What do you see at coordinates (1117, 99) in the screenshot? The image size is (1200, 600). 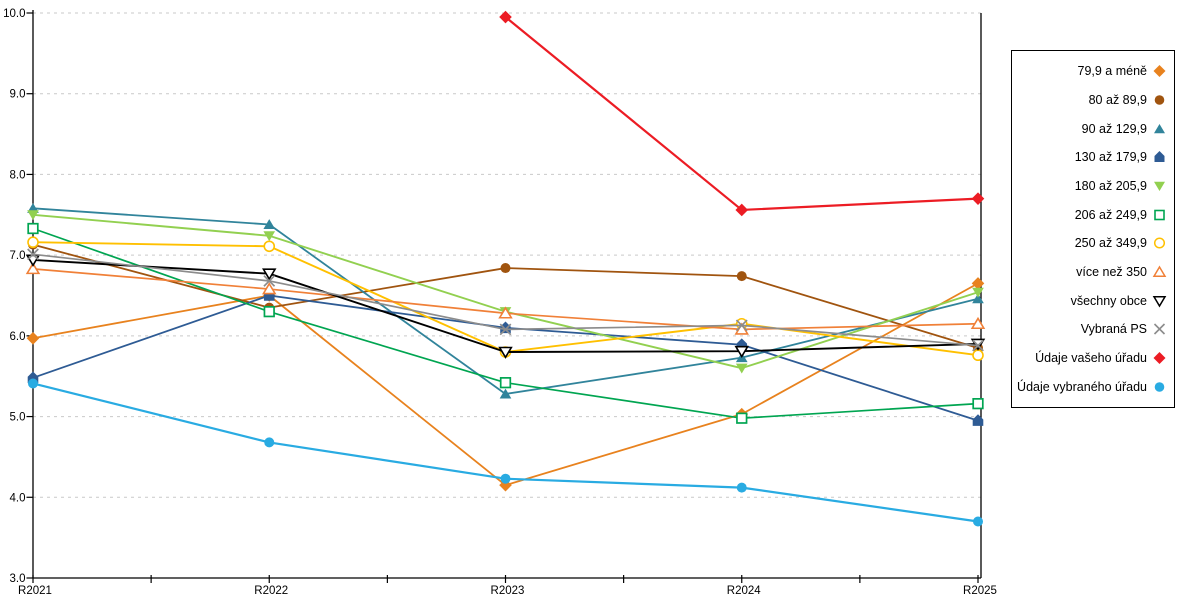 I see `legend-item-label: 80 až 89,9` at bounding box center [1117, 99].